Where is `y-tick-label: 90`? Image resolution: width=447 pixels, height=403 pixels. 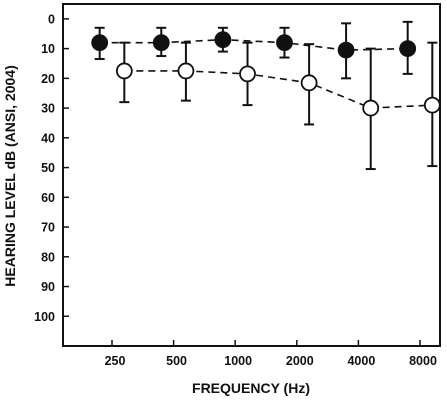
y-tick-label: 90 is located at coordinates (48, 287).